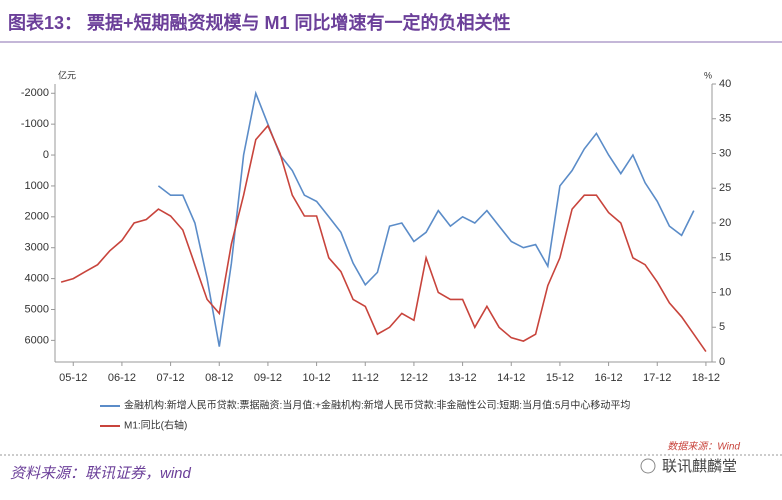 This screenshot has height=500, width=782. What do you see at coordinates (219, 378) in the screenshot?
I see `x-tick-label: 08-12` at bounding box center [219, 378].